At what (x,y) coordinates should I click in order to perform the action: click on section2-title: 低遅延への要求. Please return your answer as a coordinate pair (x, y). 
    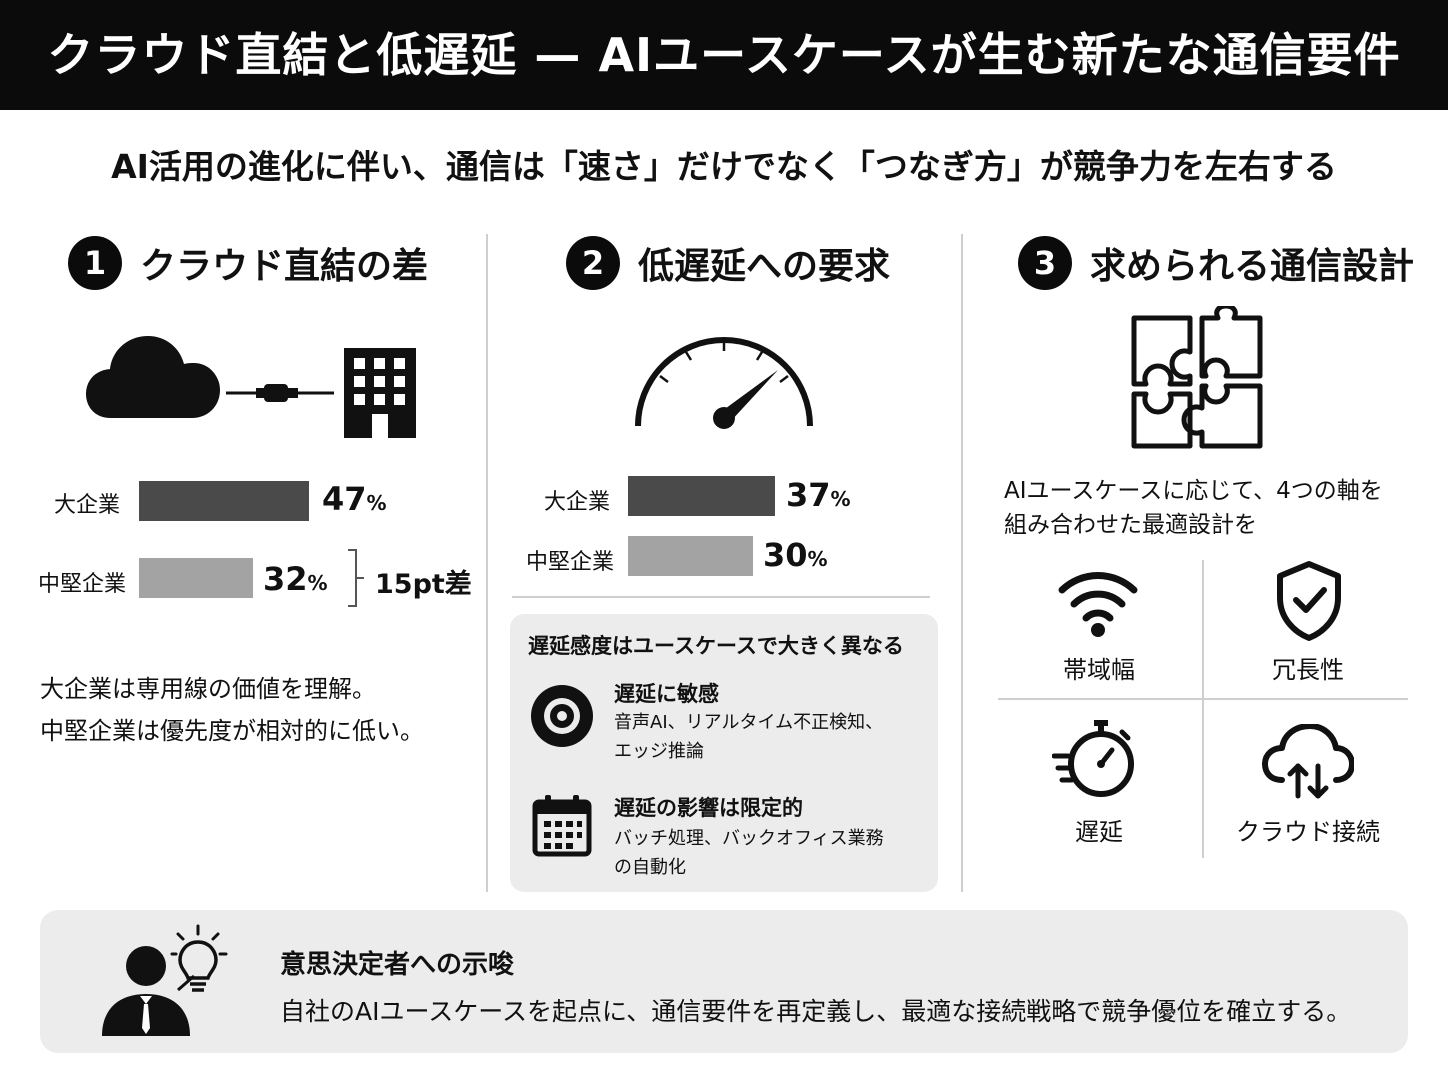
    Looking at the image, I should click on (764, 266).